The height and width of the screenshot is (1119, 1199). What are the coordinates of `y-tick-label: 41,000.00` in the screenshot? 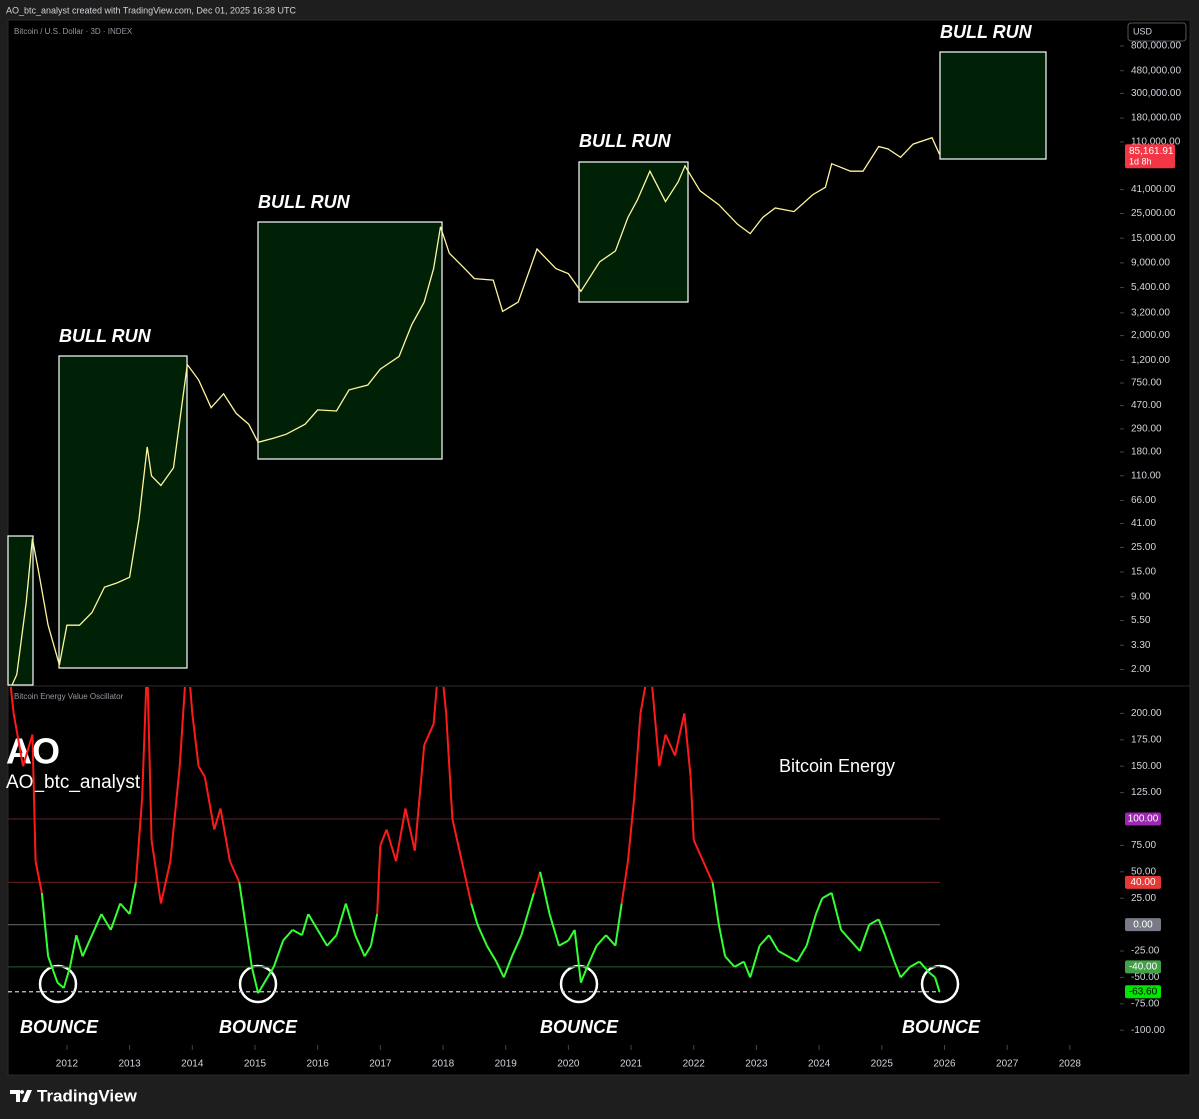 It's located at (1153, 189).